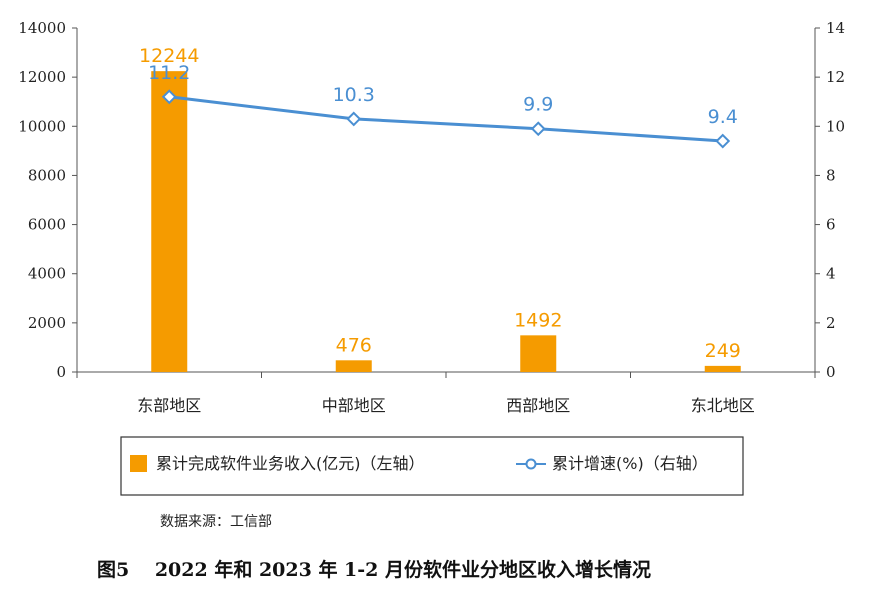  What do you see at coordinates (835, 77) in the screenshot?
I see `right-tick-label: 12` at bounding box center [835, 77].